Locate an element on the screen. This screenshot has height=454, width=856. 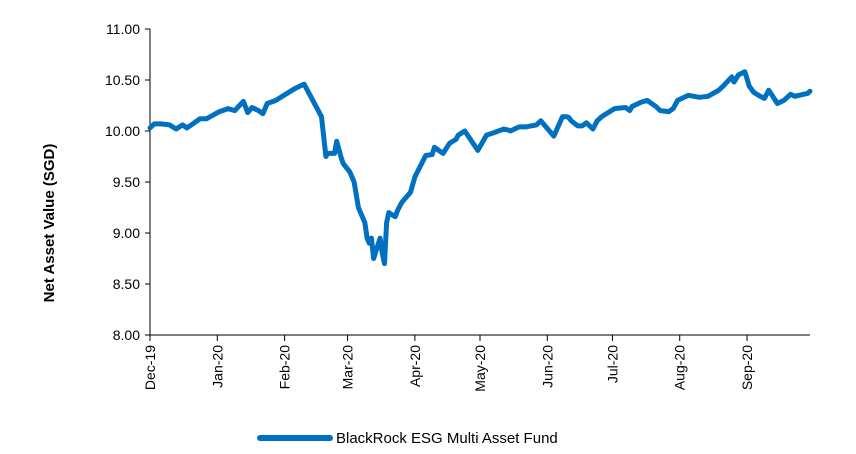
y-tick-label: 9.50 is located at coordinates (126, 182).